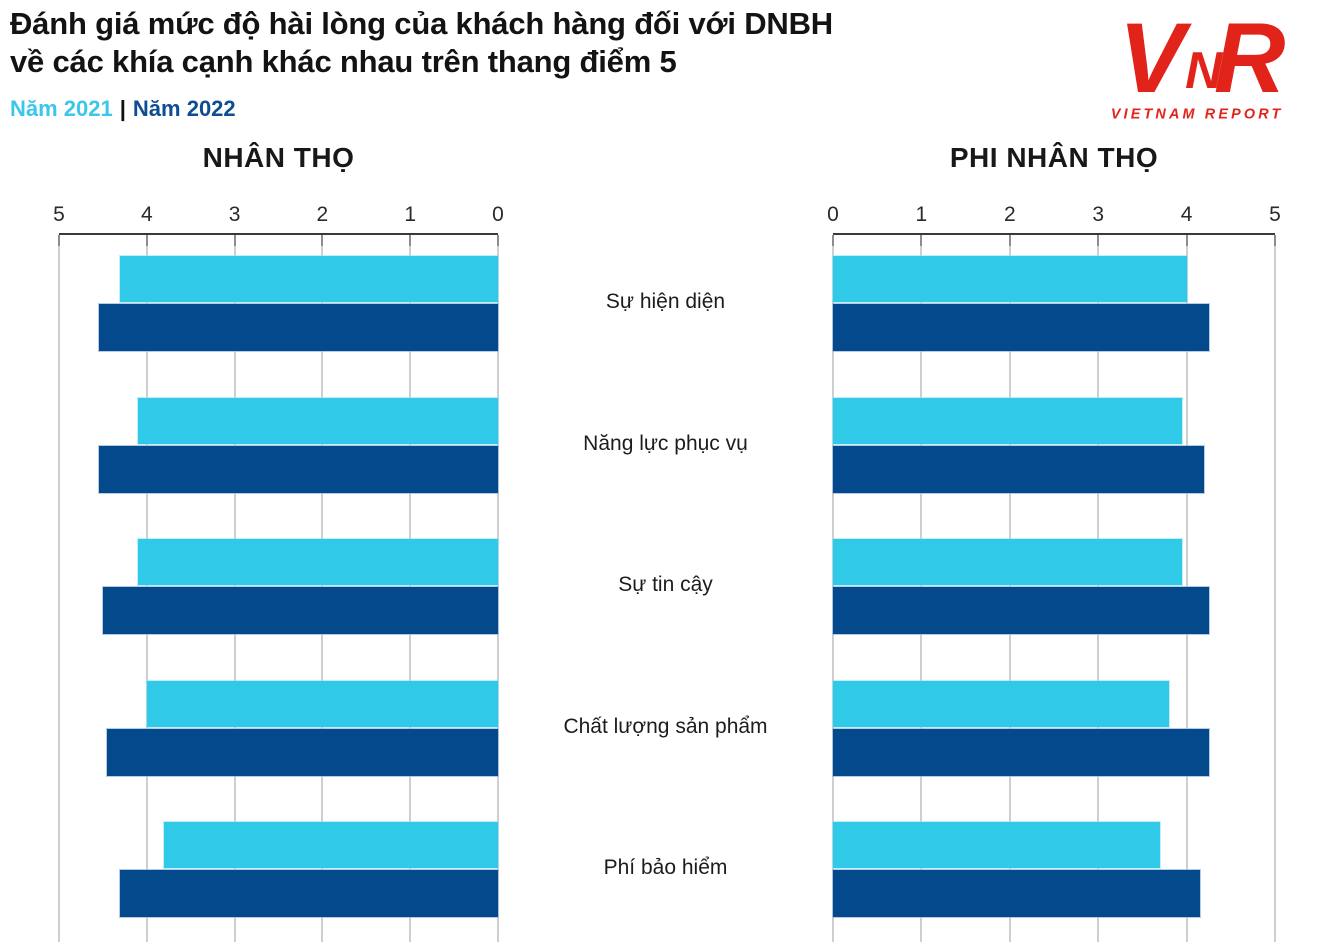 The height and width of the screenshot is (942, 1333). What do you see at coordinates (278, 157) in the screenshot?
I see `panel-title-nhan-tho: NHÂN THỌ` at bounding box center [278, 157].